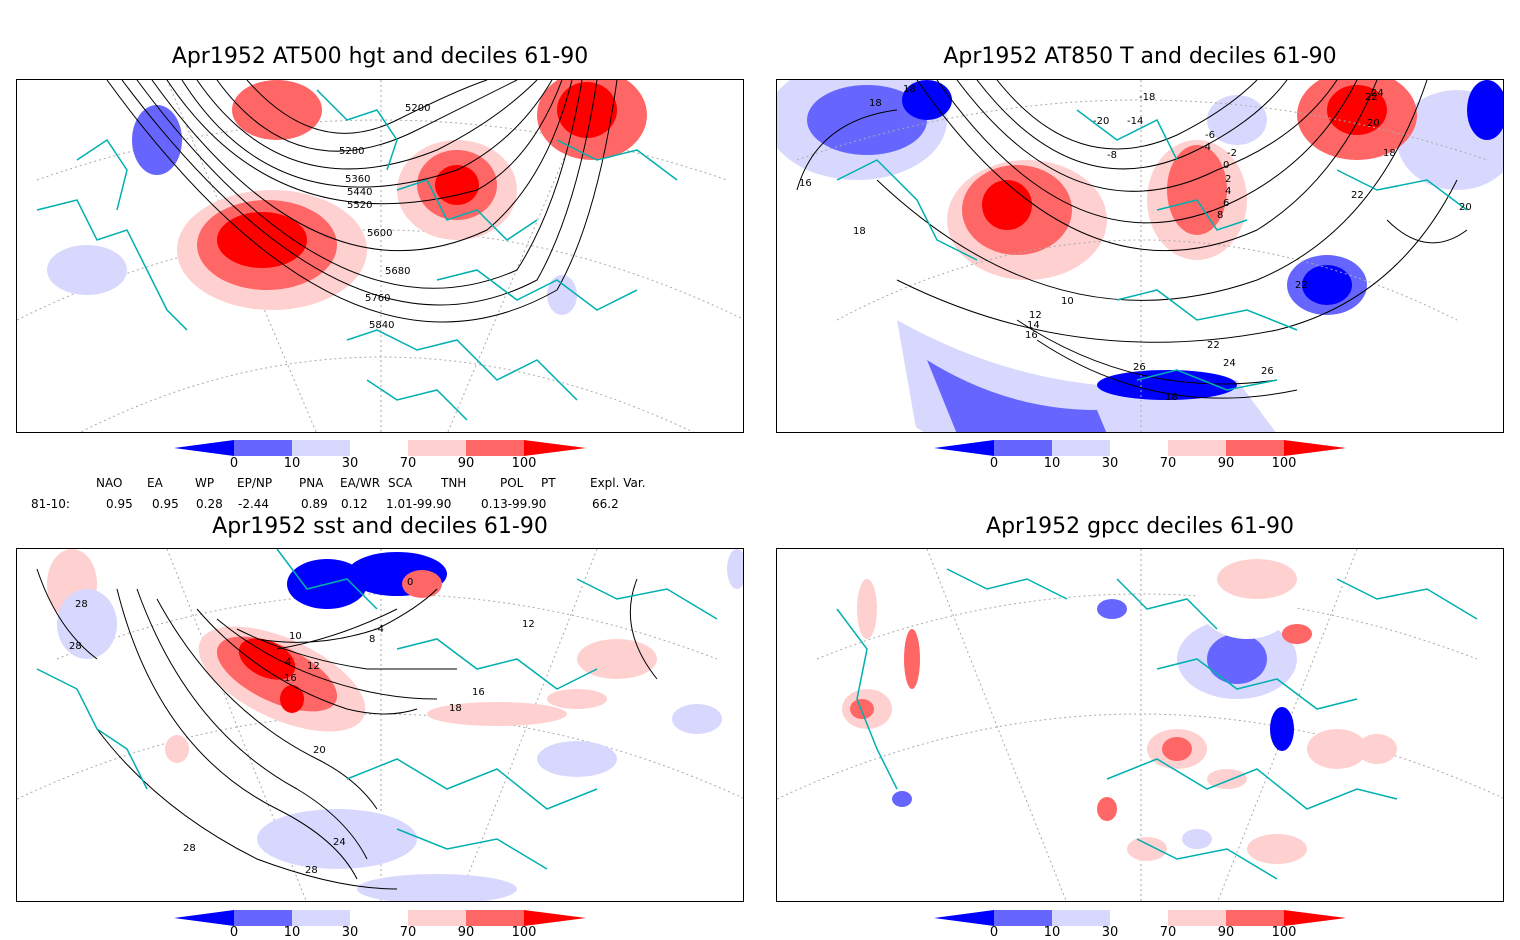  Describe the element at coordinates (1033, 325) in the screenshot. I see `contour-label: 14` at that location.